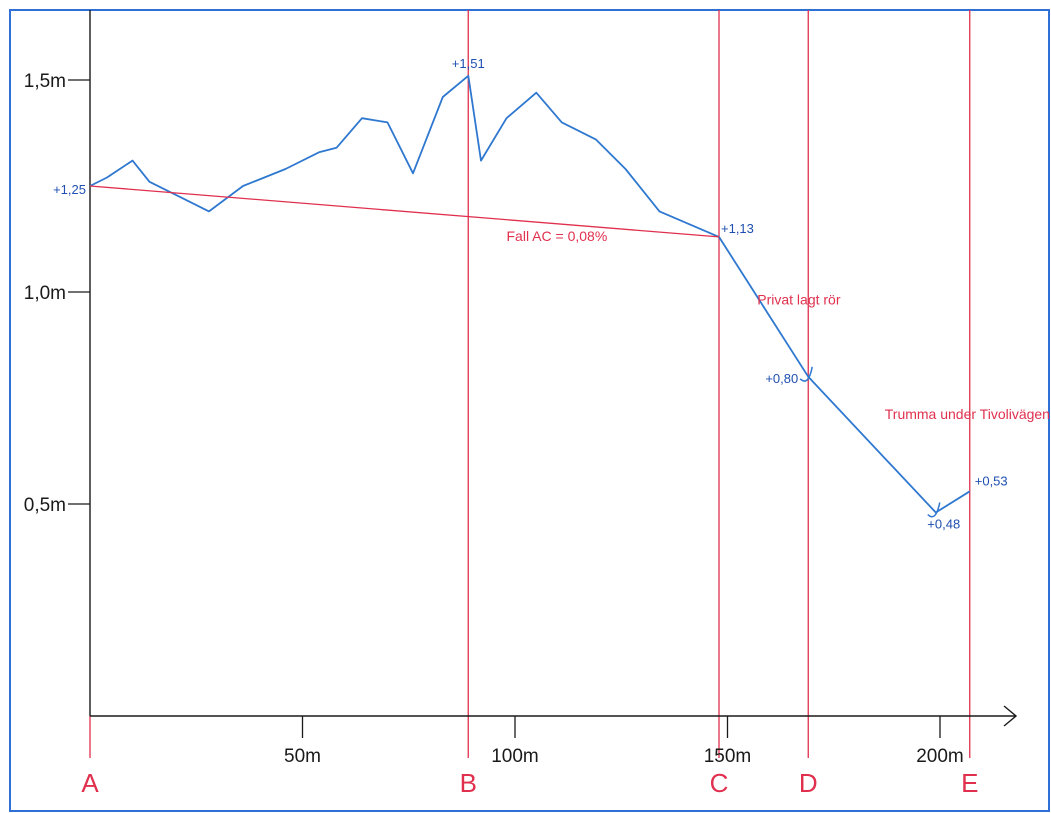 This screenshot has width=1051, height=813. What do you see at coordinates (1010, 716) in the screenshot?
I see `x-axis-arrow` at bounding box center [1010, 716].